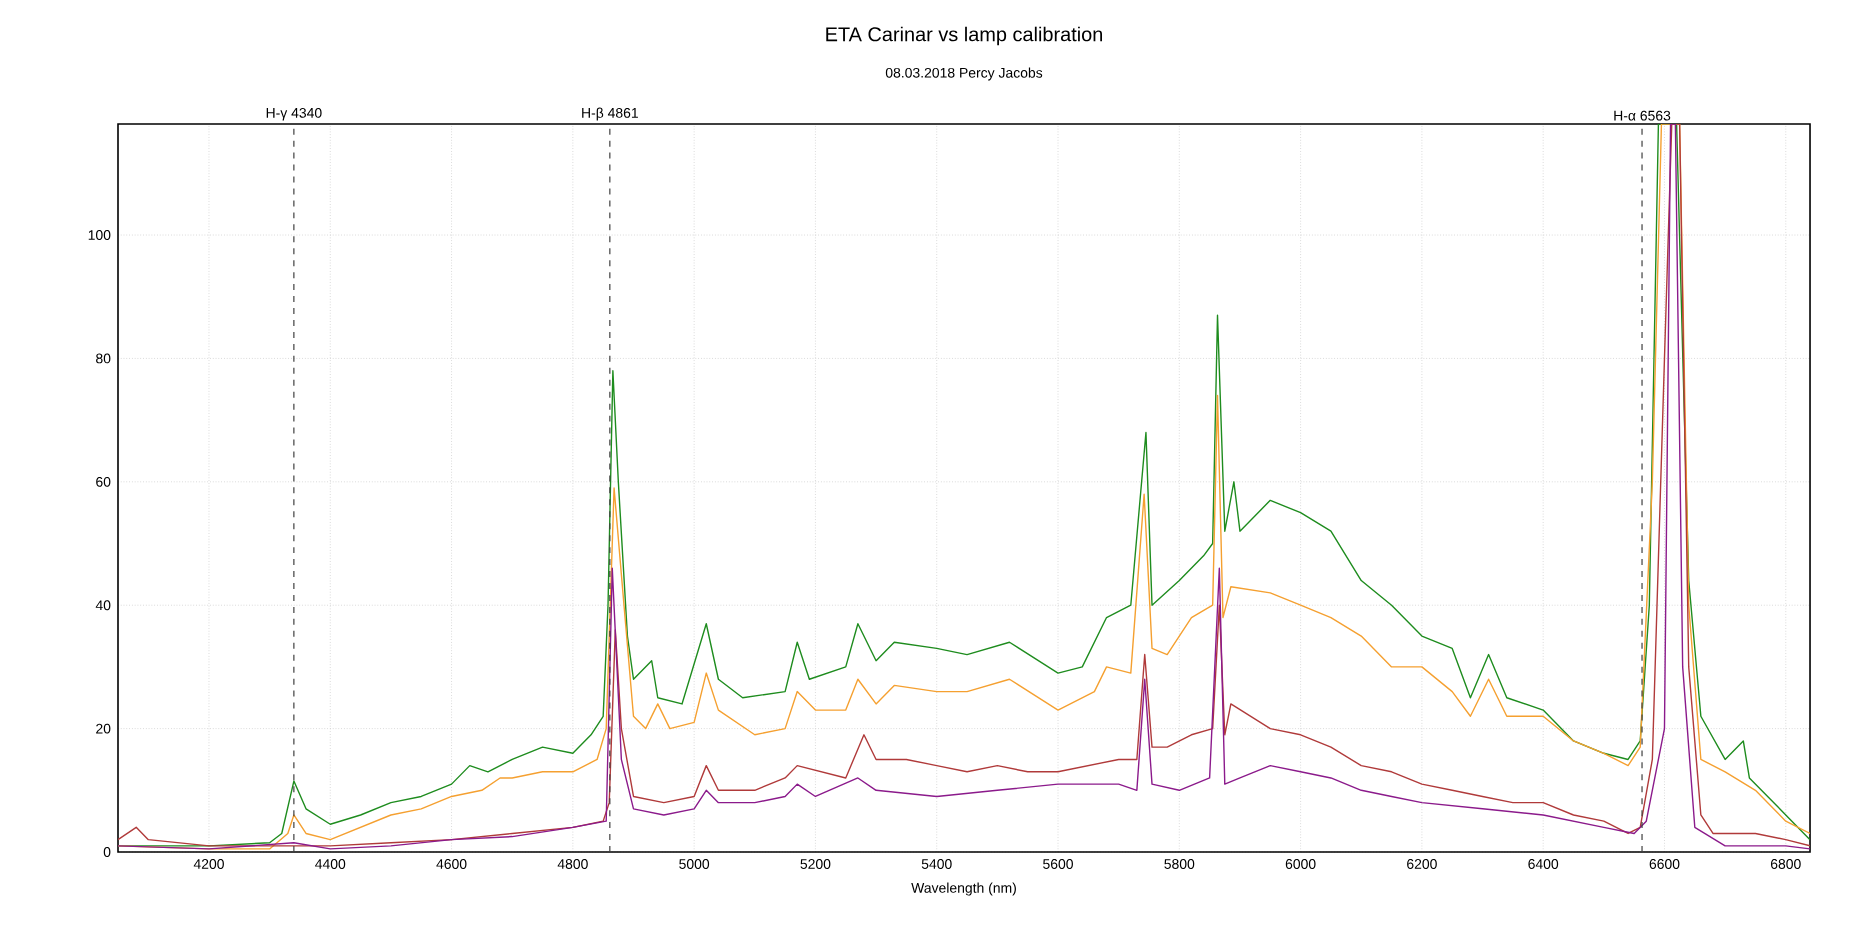  I want to click on chart-title: ETA Carinar vs lamp calibration, so click(964, 36).